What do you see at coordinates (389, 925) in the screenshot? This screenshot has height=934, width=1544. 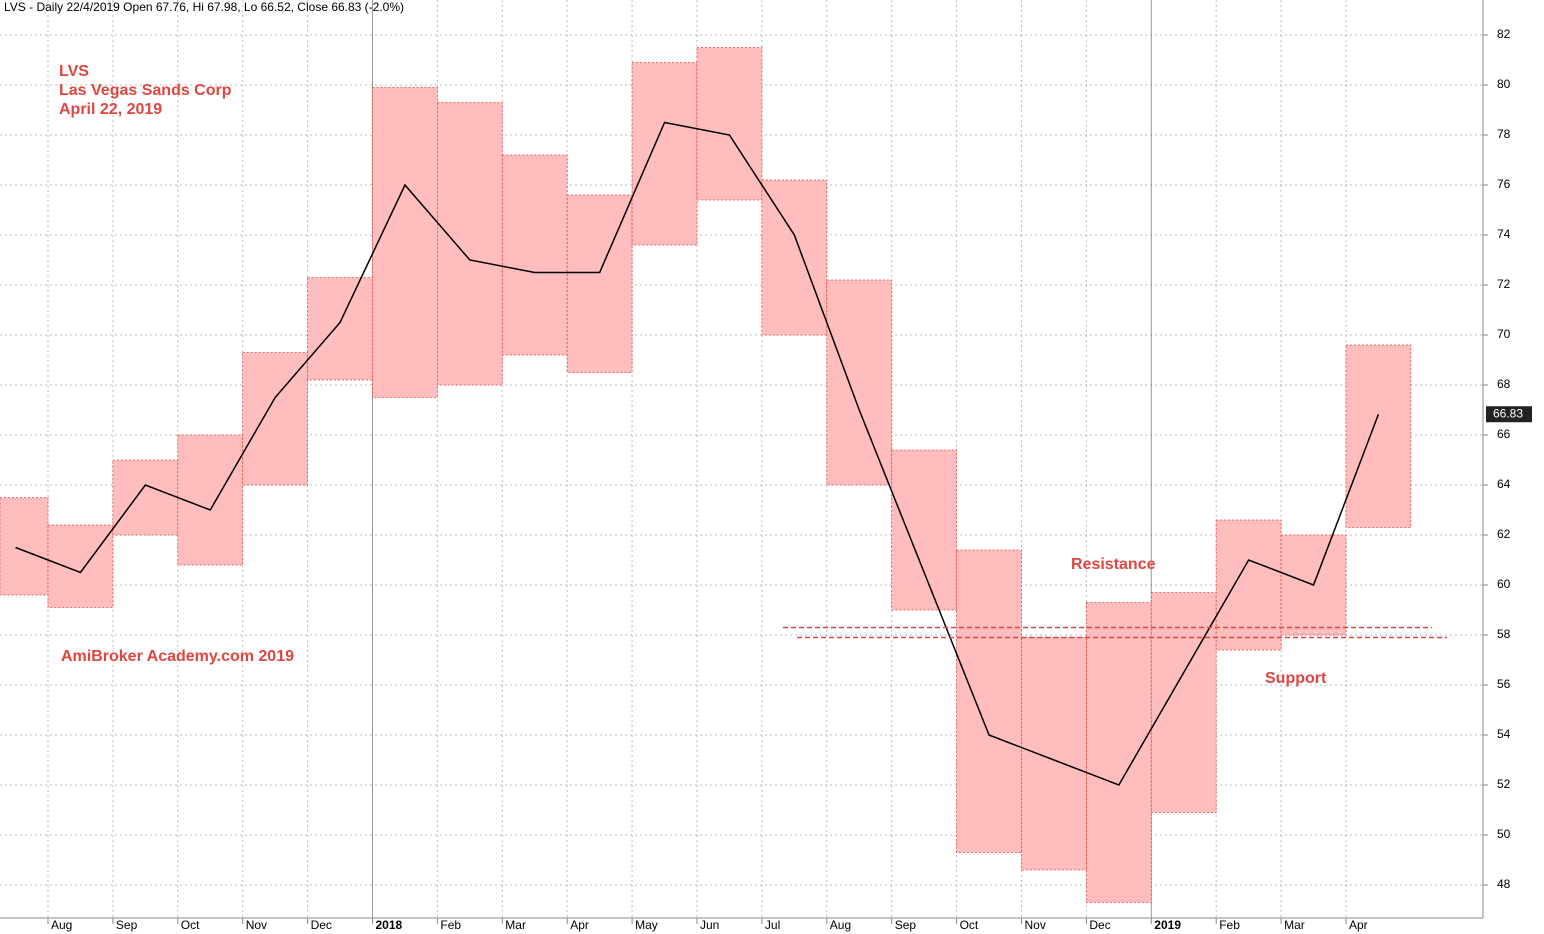 I see `x-tick-label: 2018` at bounding box center [389, 925].